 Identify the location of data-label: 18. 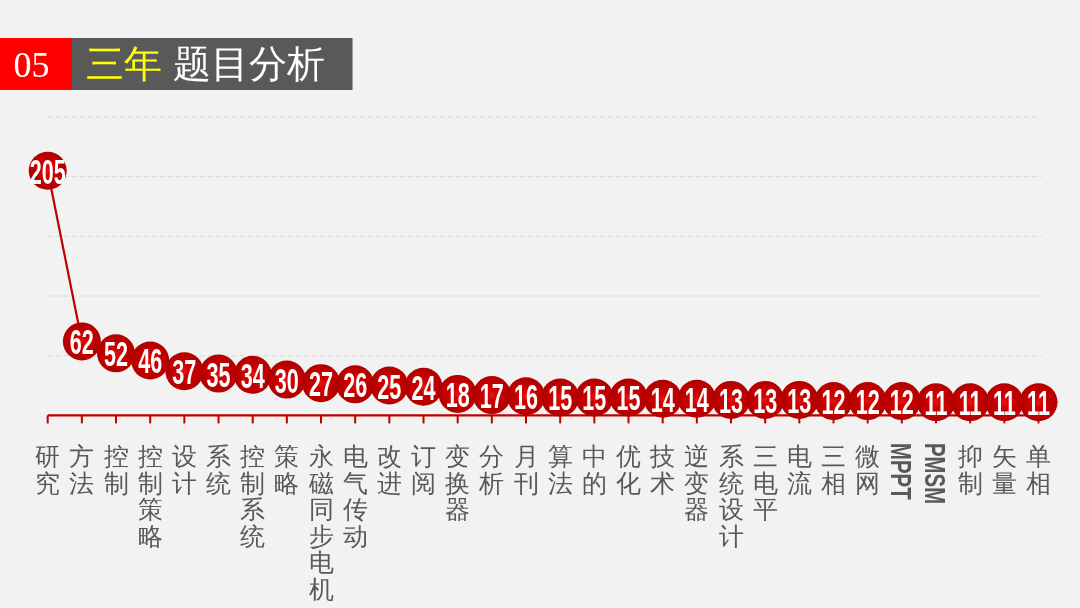
(457, 394).